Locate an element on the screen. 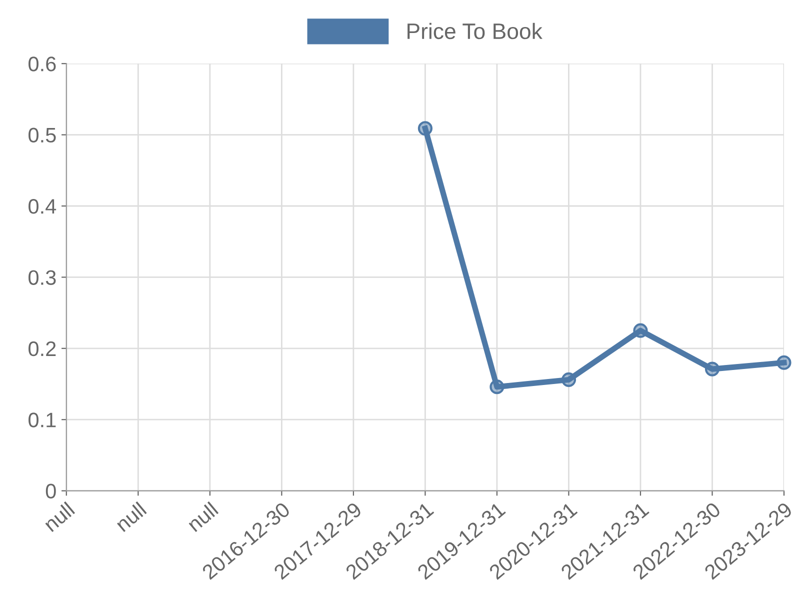 The width and height of the screenshot is (800, 600). y-tick-label: 0.3 is located at coordinates (42, 277).